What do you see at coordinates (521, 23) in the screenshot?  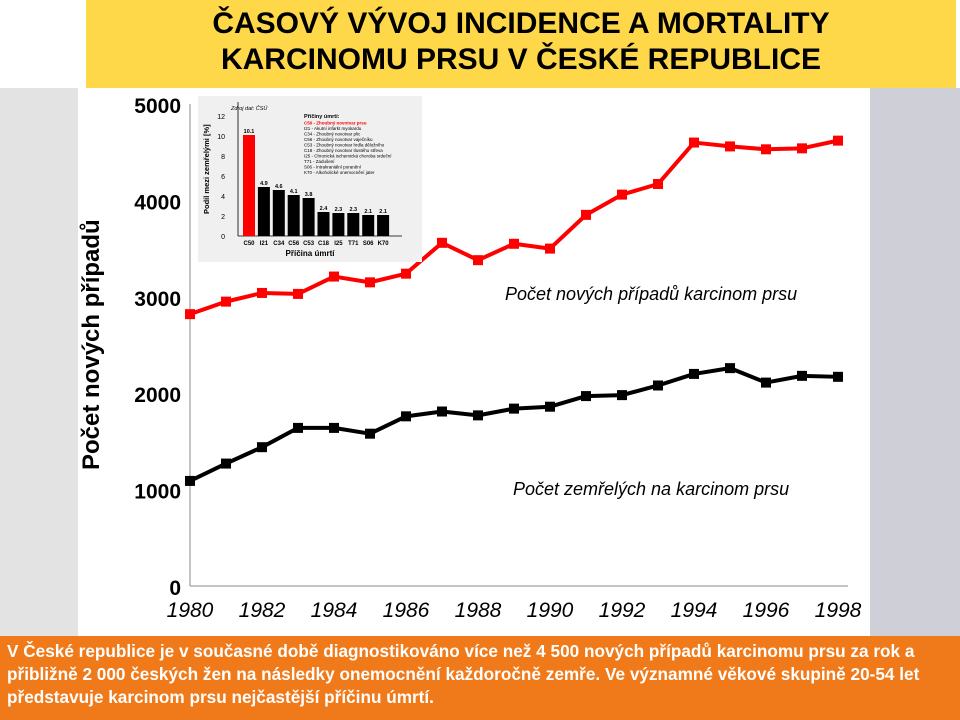 I see `title-line-1: ČASOVÝ VÝVOJ INCIDENCE A MORTALITY` at bounding box center [521, 23].